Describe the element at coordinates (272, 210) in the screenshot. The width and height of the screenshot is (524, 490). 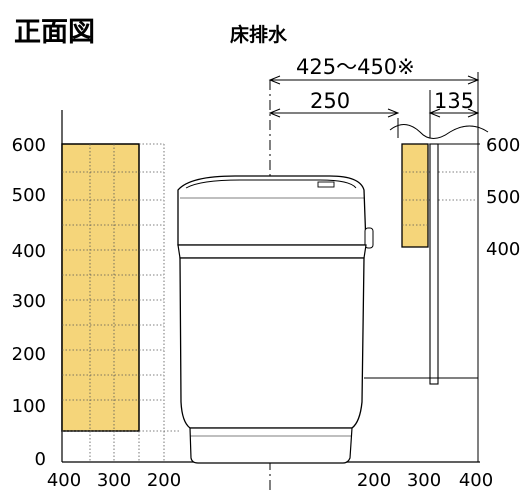
I see `toilet-lid` at that location.